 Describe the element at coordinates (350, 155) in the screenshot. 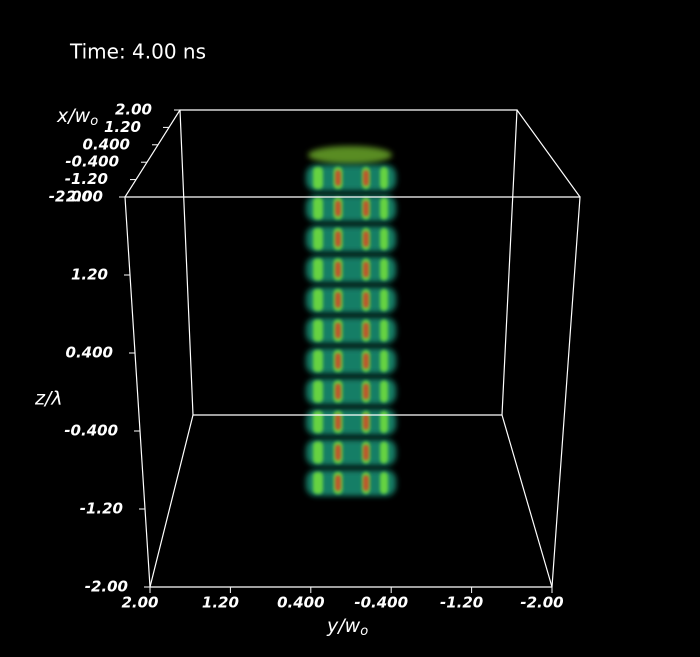

I see `volume-cap` at that location.